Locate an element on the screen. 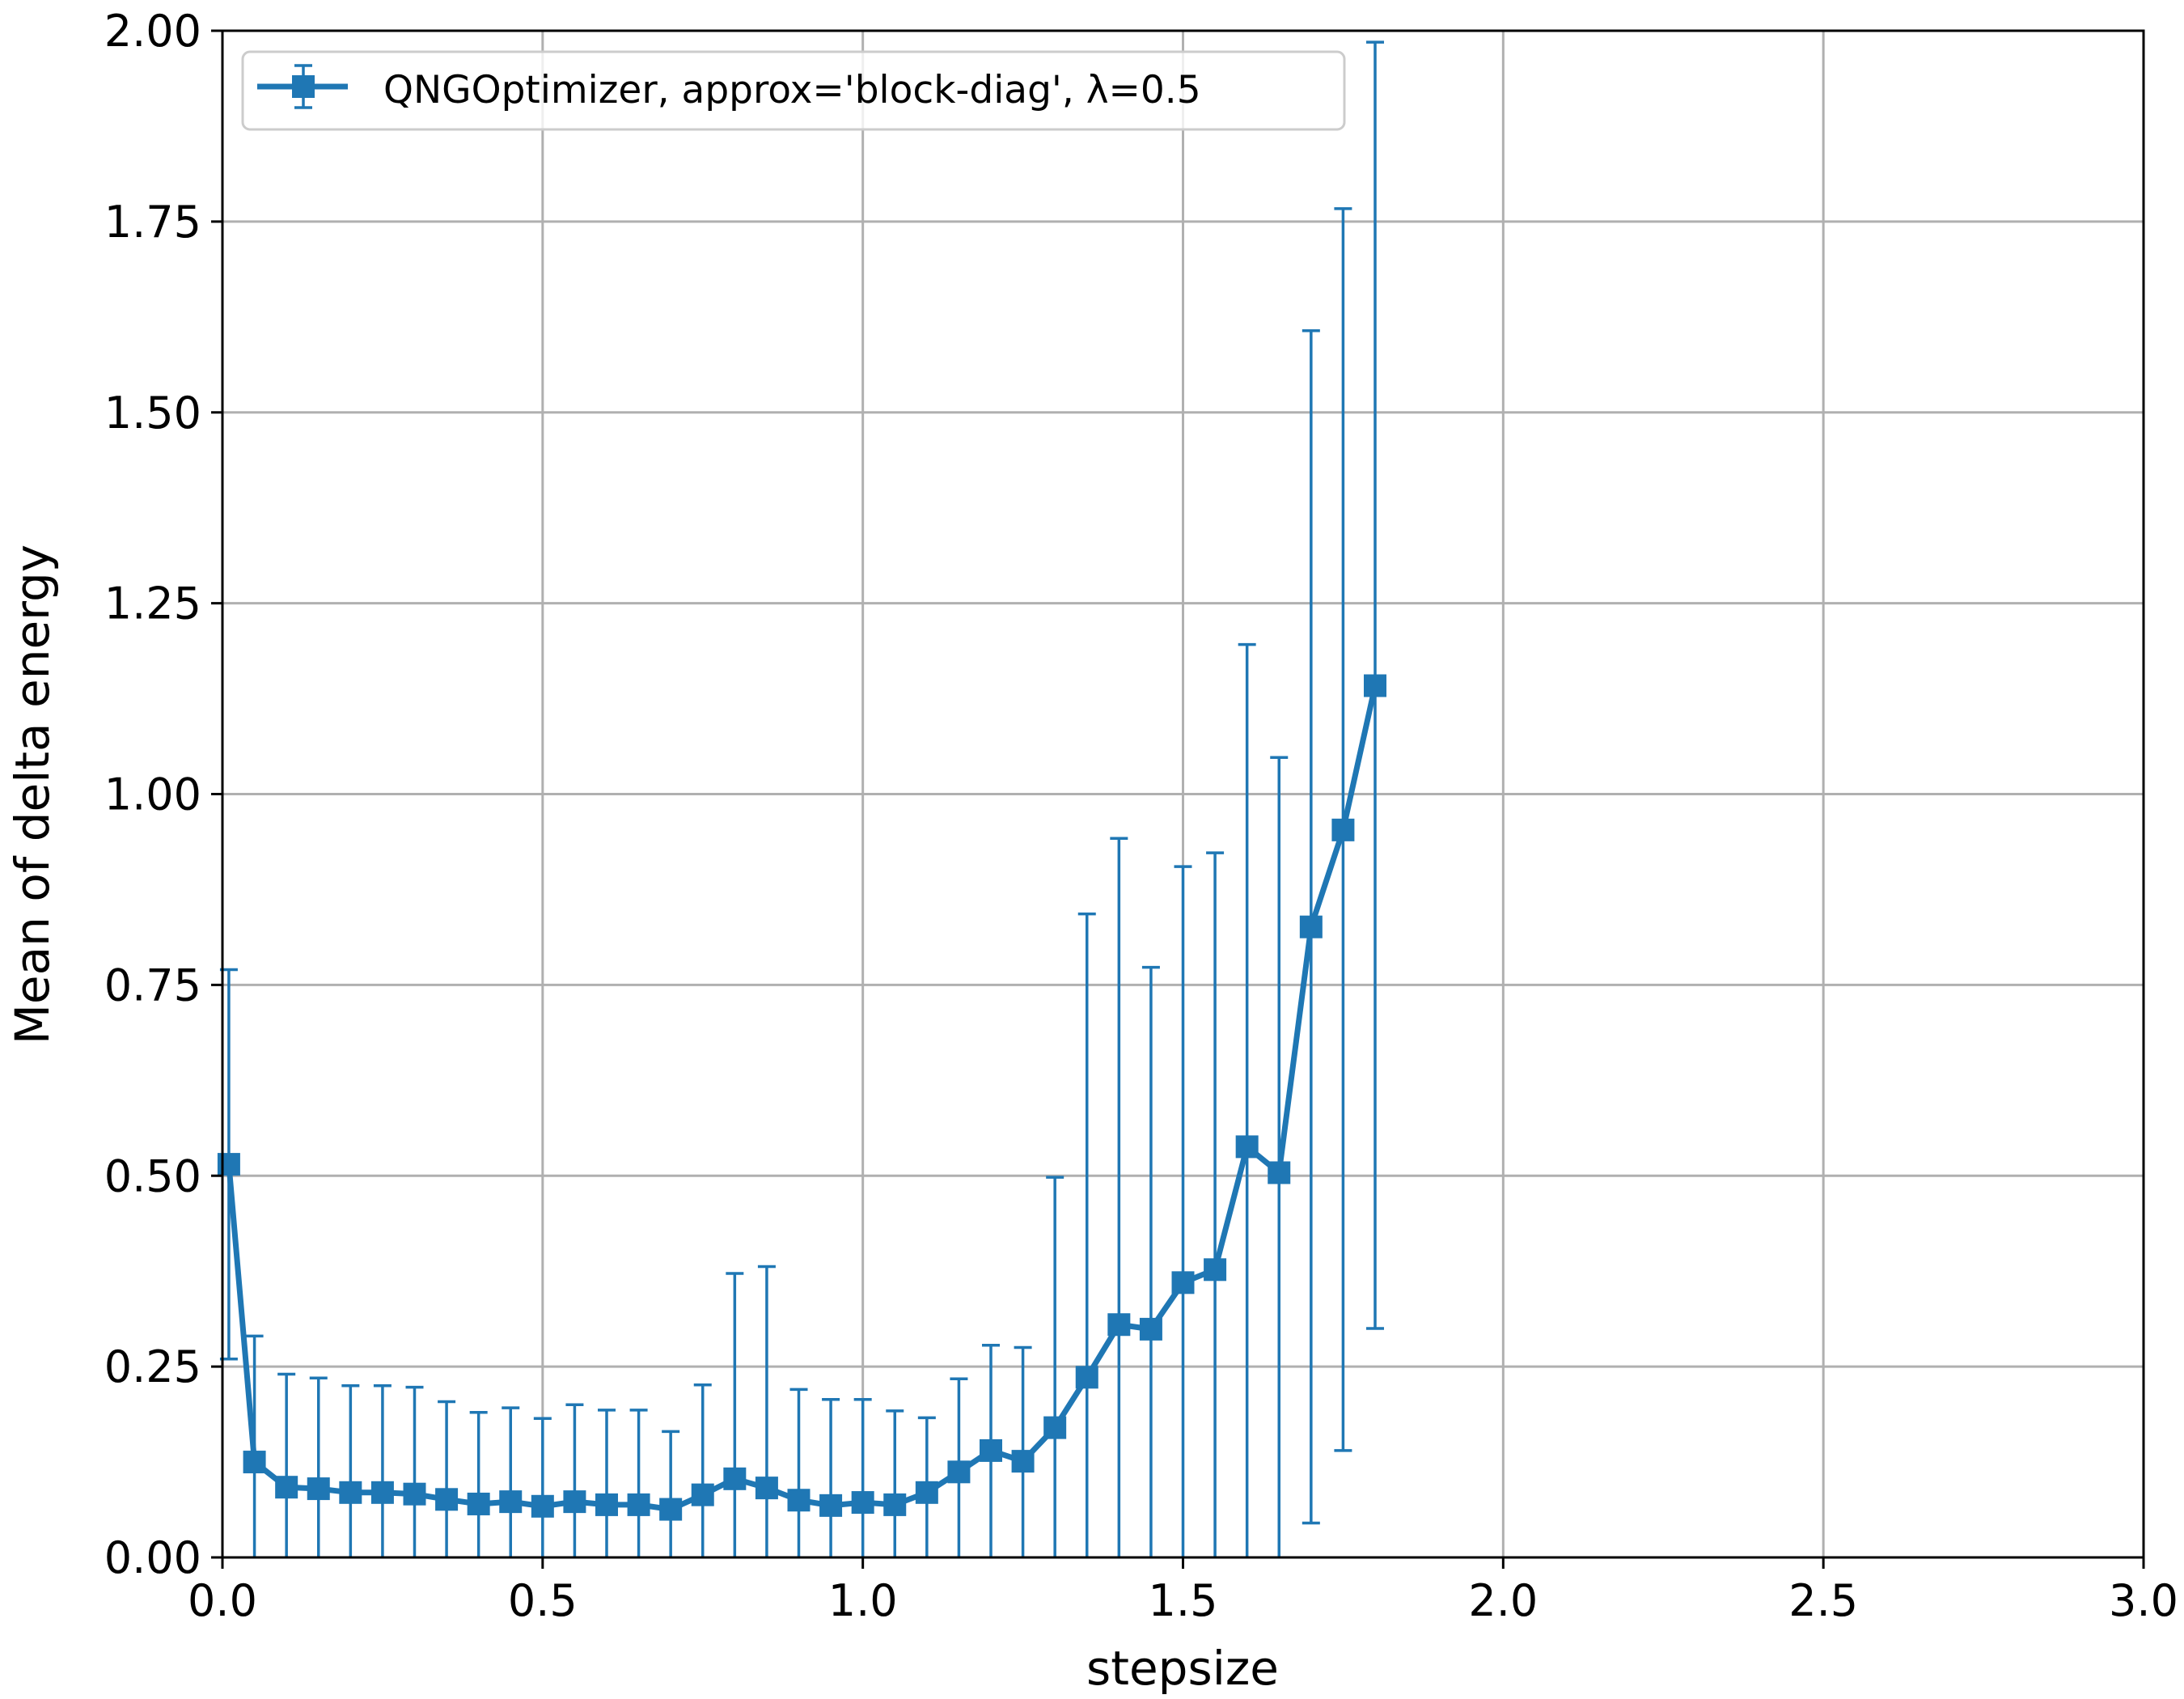 The width and height of the screenshot is (2184, 1699). legend-label: QNGOptimizer, approx='block-diag', λ=0.5 is located at coordinates (792, 90).